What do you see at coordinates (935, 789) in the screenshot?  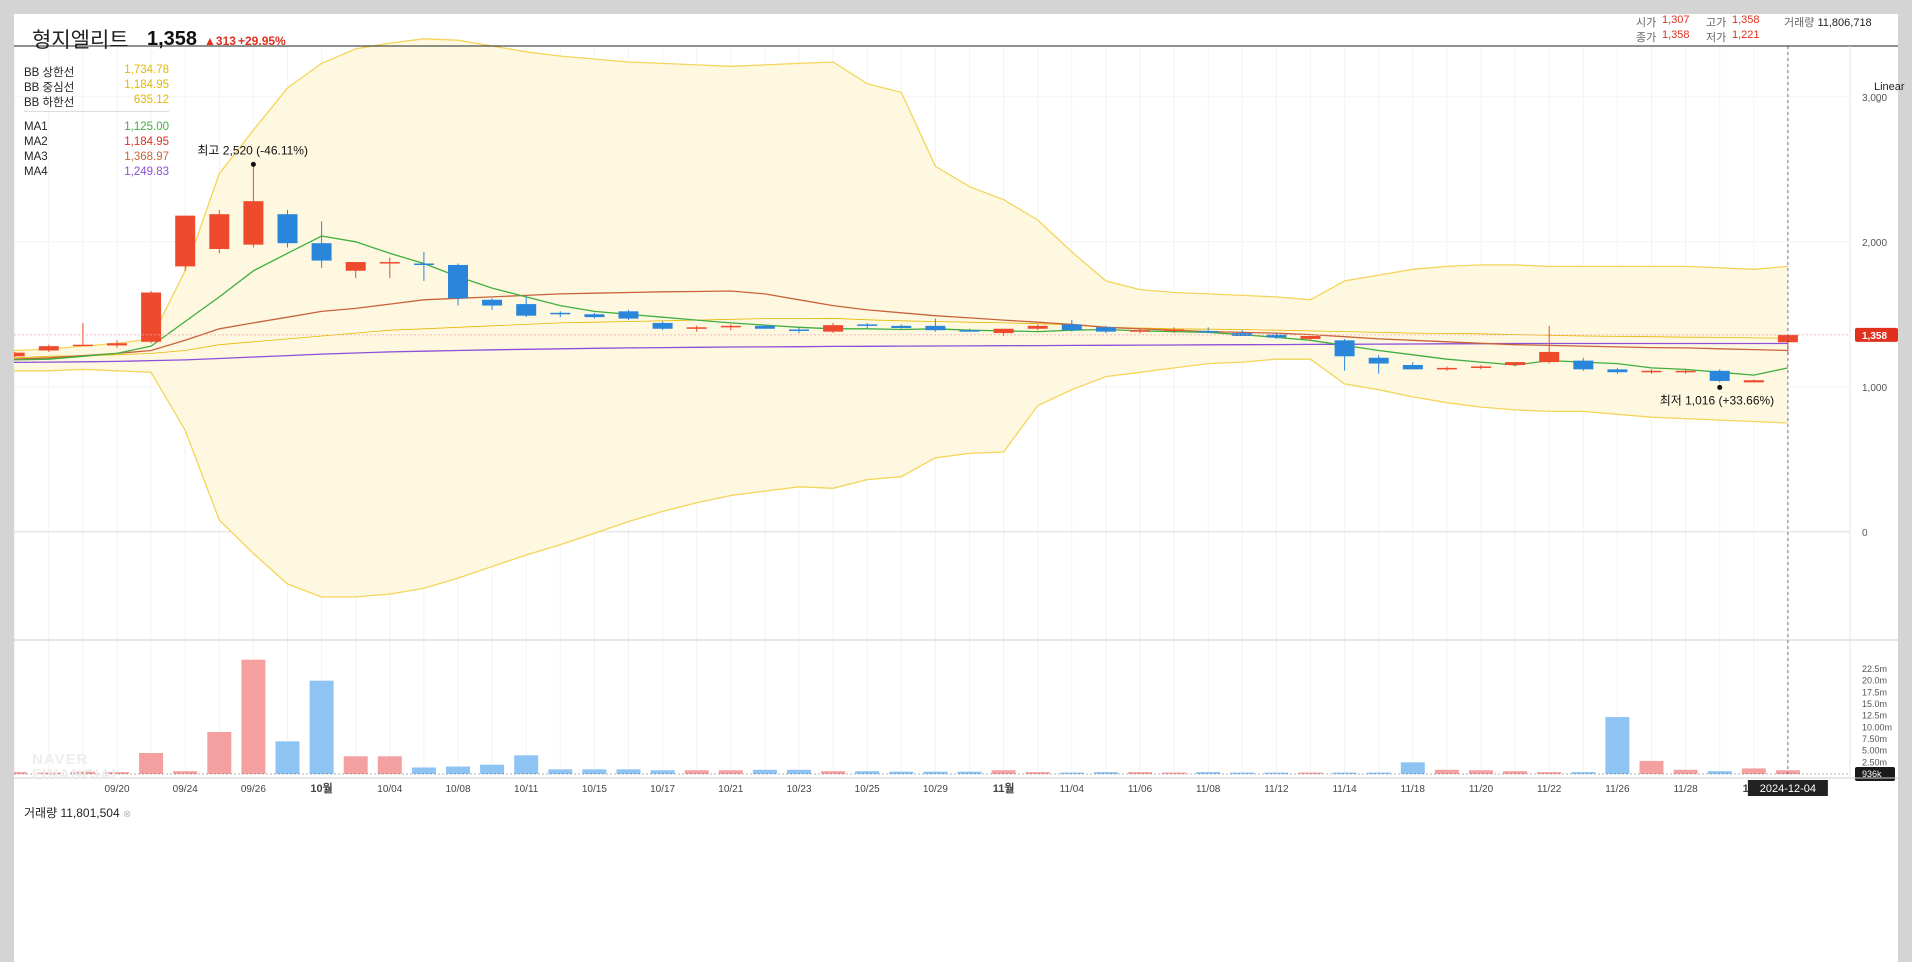 I see `x-tick-label: 10/29` at bounding box center [935, 789].